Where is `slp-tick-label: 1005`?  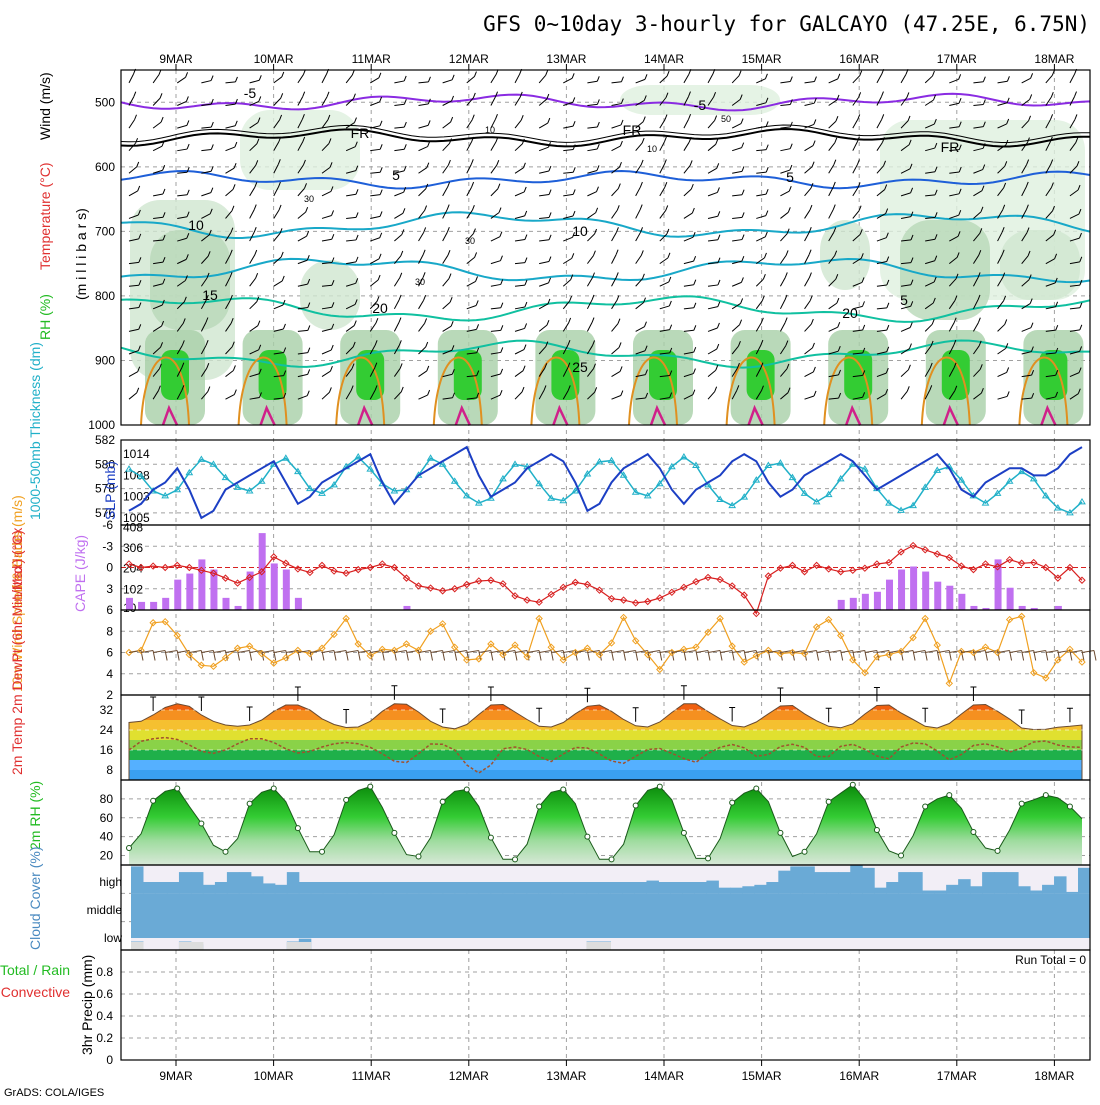
slp-tick-label: 1005 is located at coordinates (136, 518).